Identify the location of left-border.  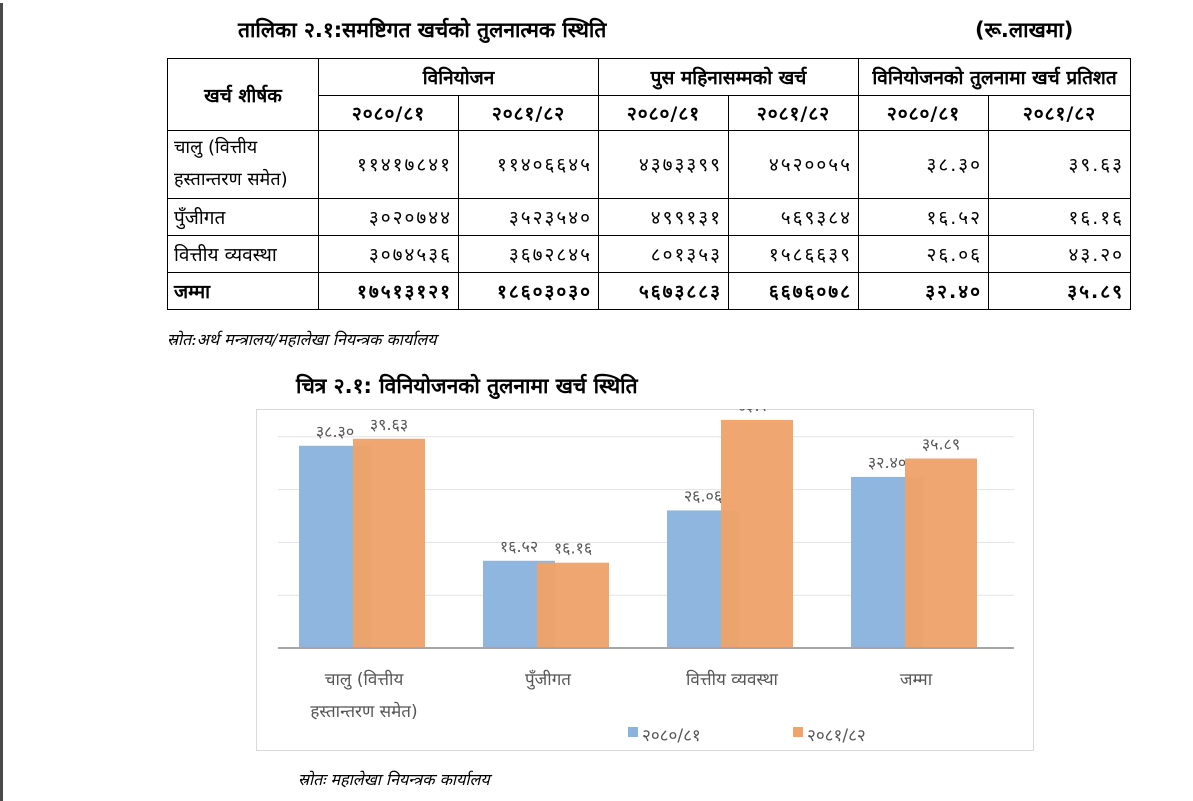
(1, 400).